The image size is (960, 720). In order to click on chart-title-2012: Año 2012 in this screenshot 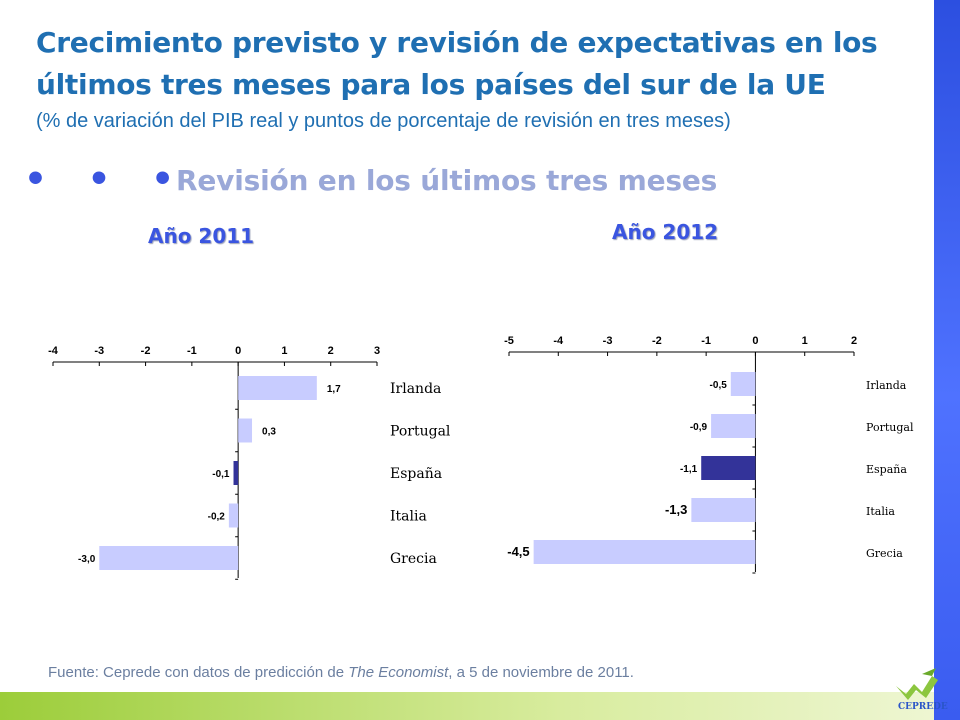, I will do `click(665, 232)`.